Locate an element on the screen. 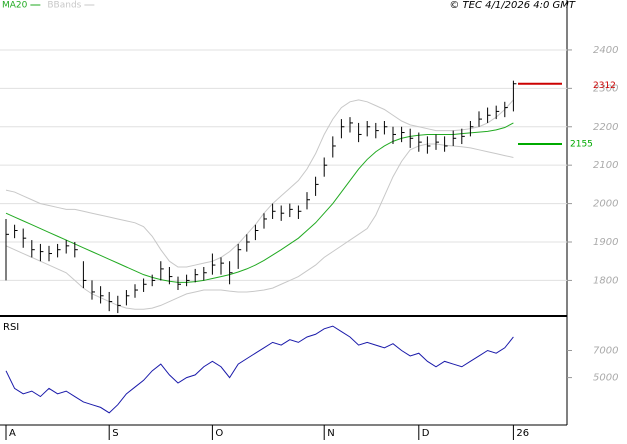 Image resolution: width=627 pixels, height=444 pixels. y-tick-label: 2100 is located at coordinates (605, 165).